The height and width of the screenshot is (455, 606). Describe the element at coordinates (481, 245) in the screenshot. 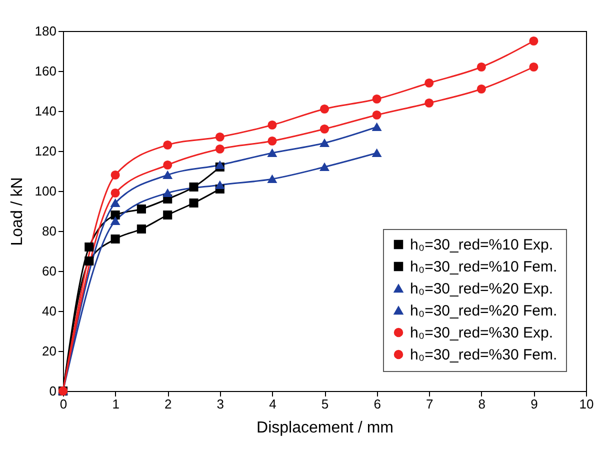

I see `legend-label: h₀=30_red=%10 Exp.` at that location.